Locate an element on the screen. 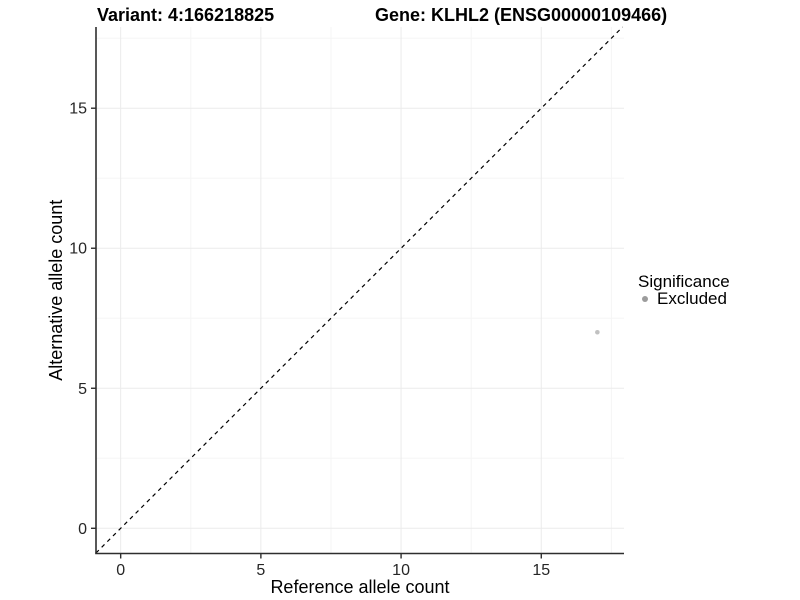 Image resolution: width=800 pixels, height=600 pixels. point-icon is located at coordinates (645, 299).